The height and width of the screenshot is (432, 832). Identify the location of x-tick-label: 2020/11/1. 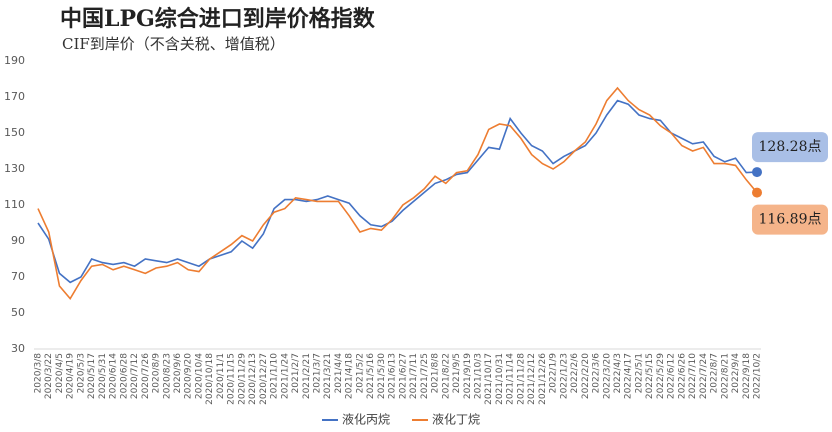
(221, 376).